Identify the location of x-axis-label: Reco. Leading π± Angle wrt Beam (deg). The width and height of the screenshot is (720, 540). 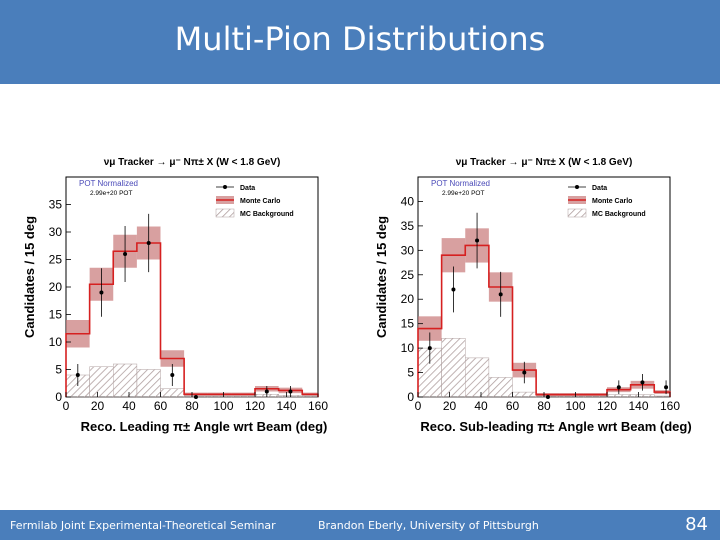
(204, 426).